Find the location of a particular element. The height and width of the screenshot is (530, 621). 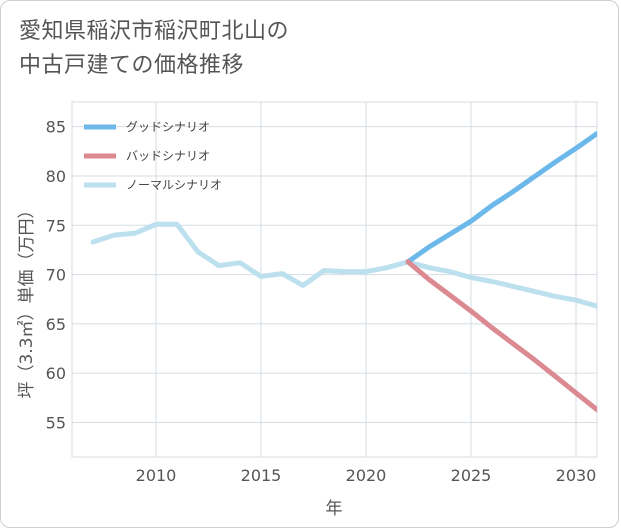

y-tick-label: 55 is located at coordinates (56, 422).